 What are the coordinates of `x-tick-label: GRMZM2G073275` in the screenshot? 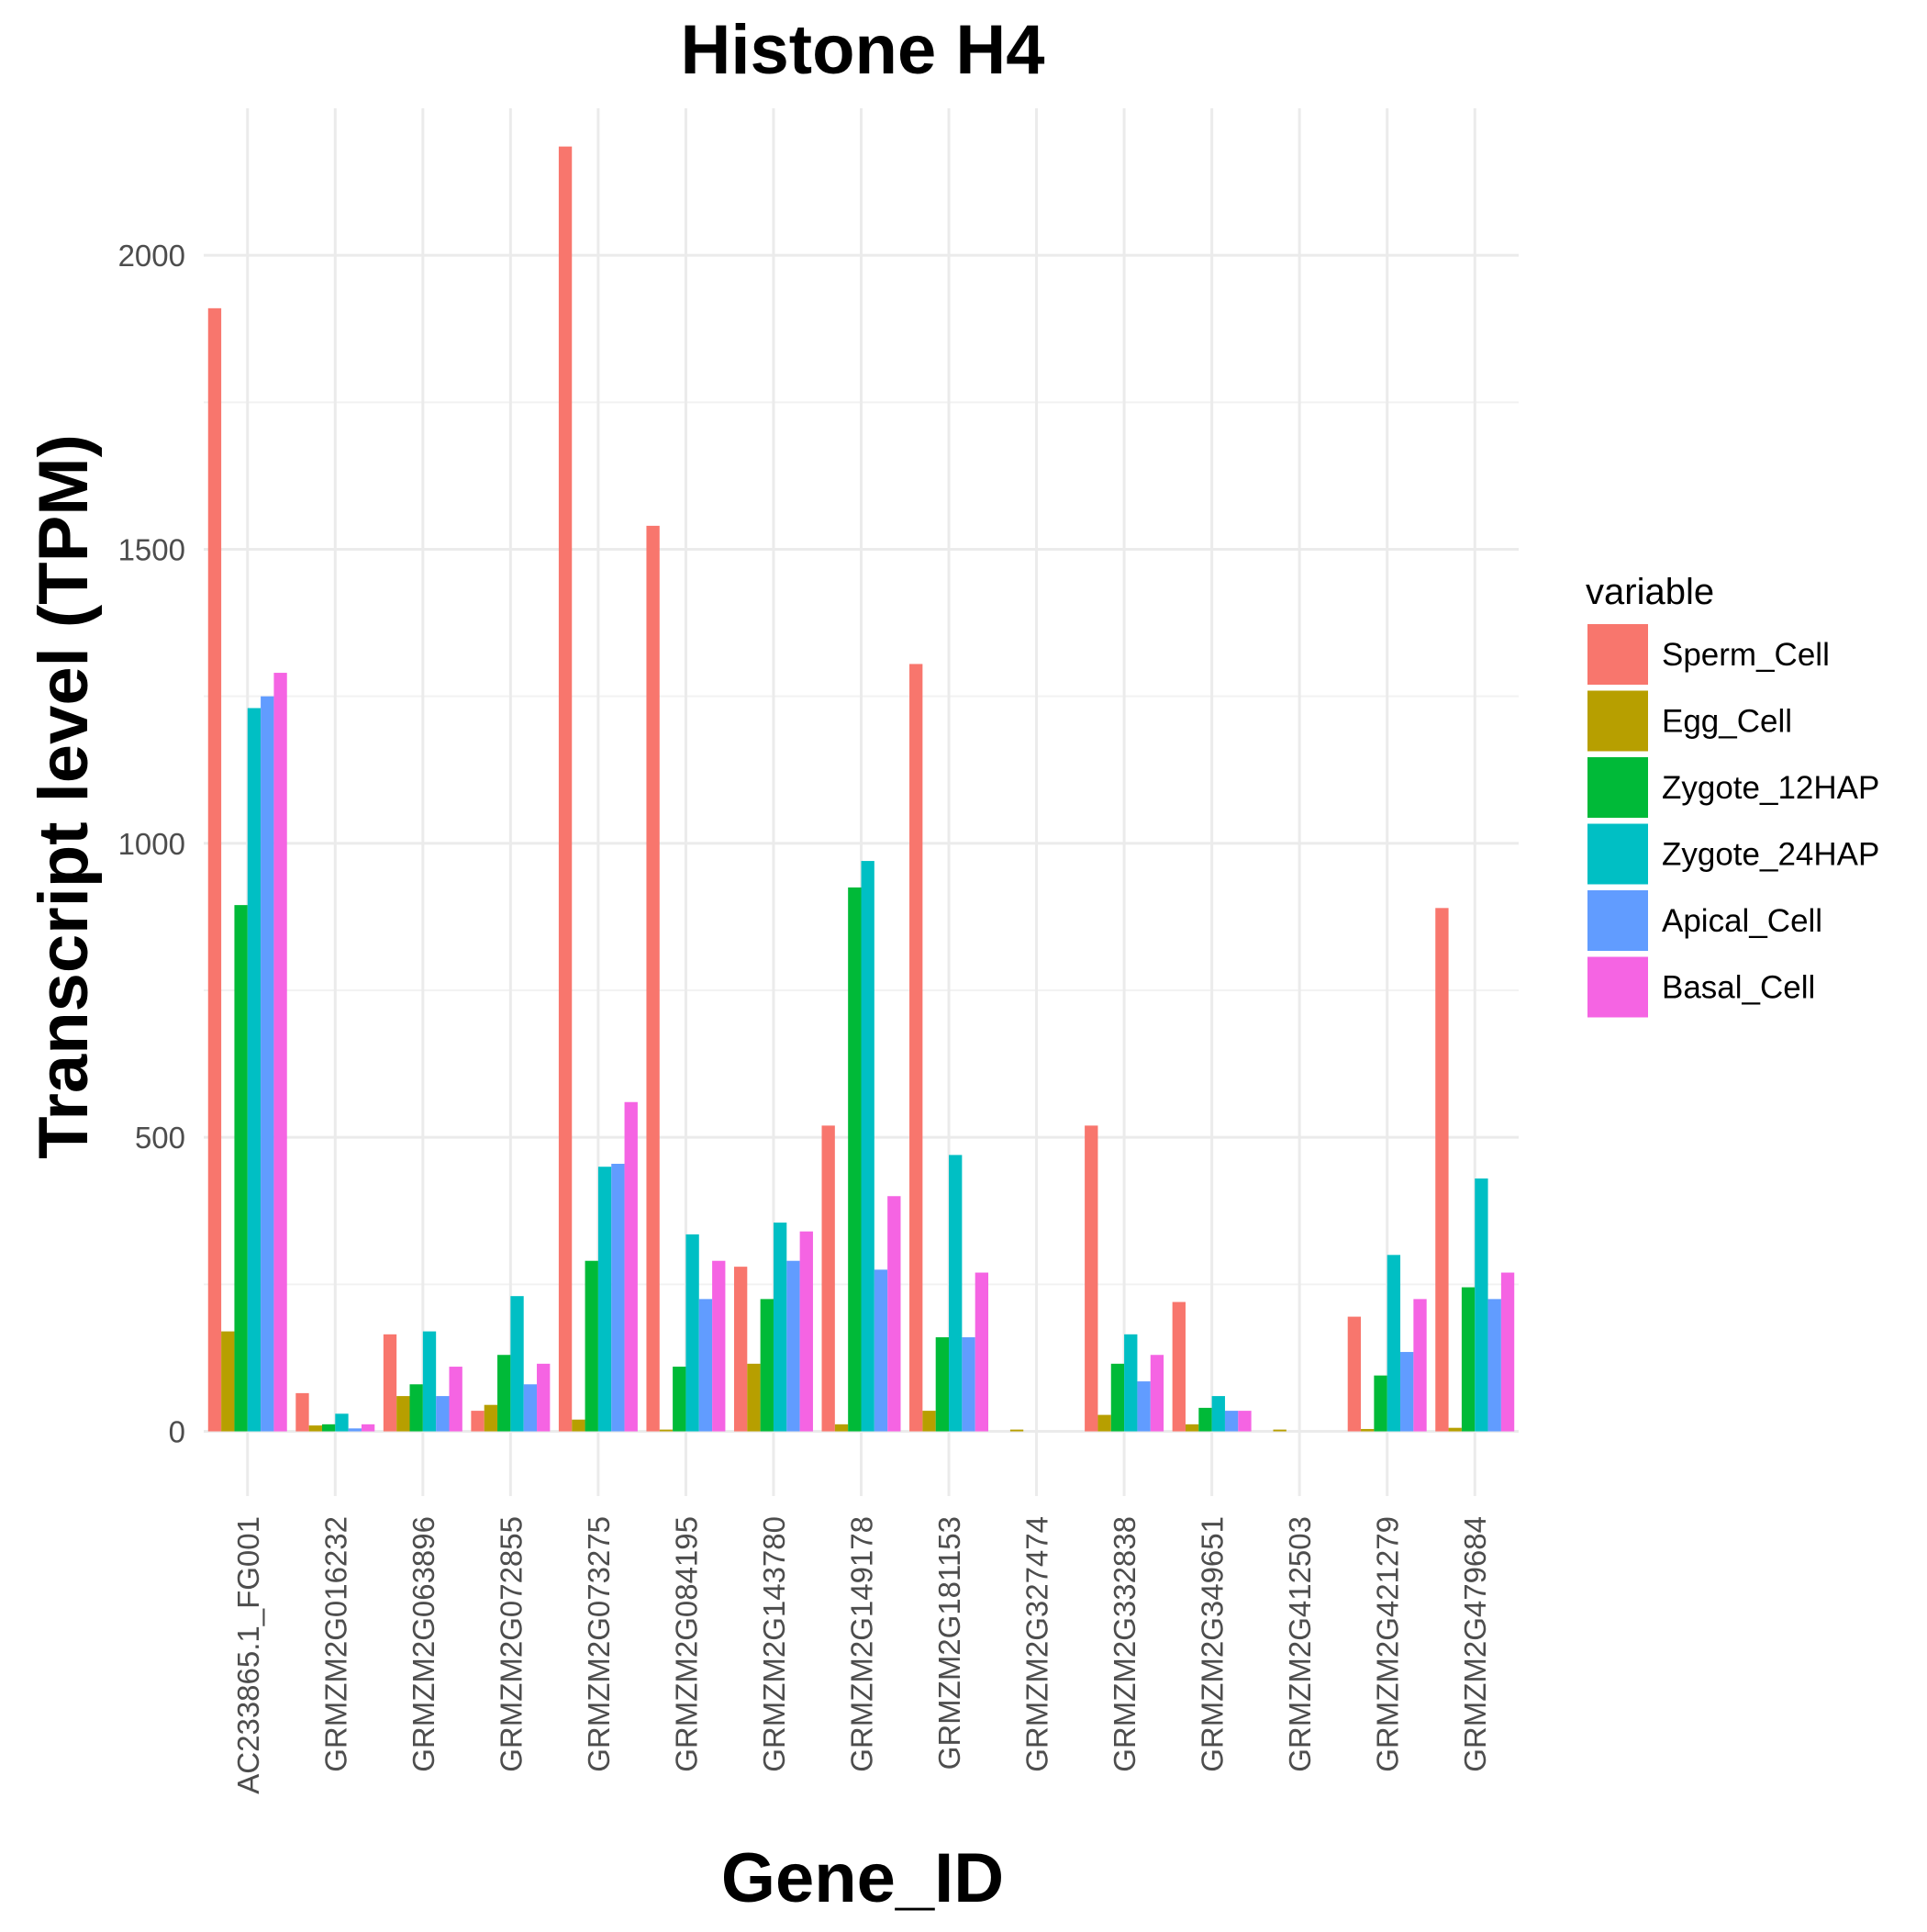 It's located at (599, 1644).